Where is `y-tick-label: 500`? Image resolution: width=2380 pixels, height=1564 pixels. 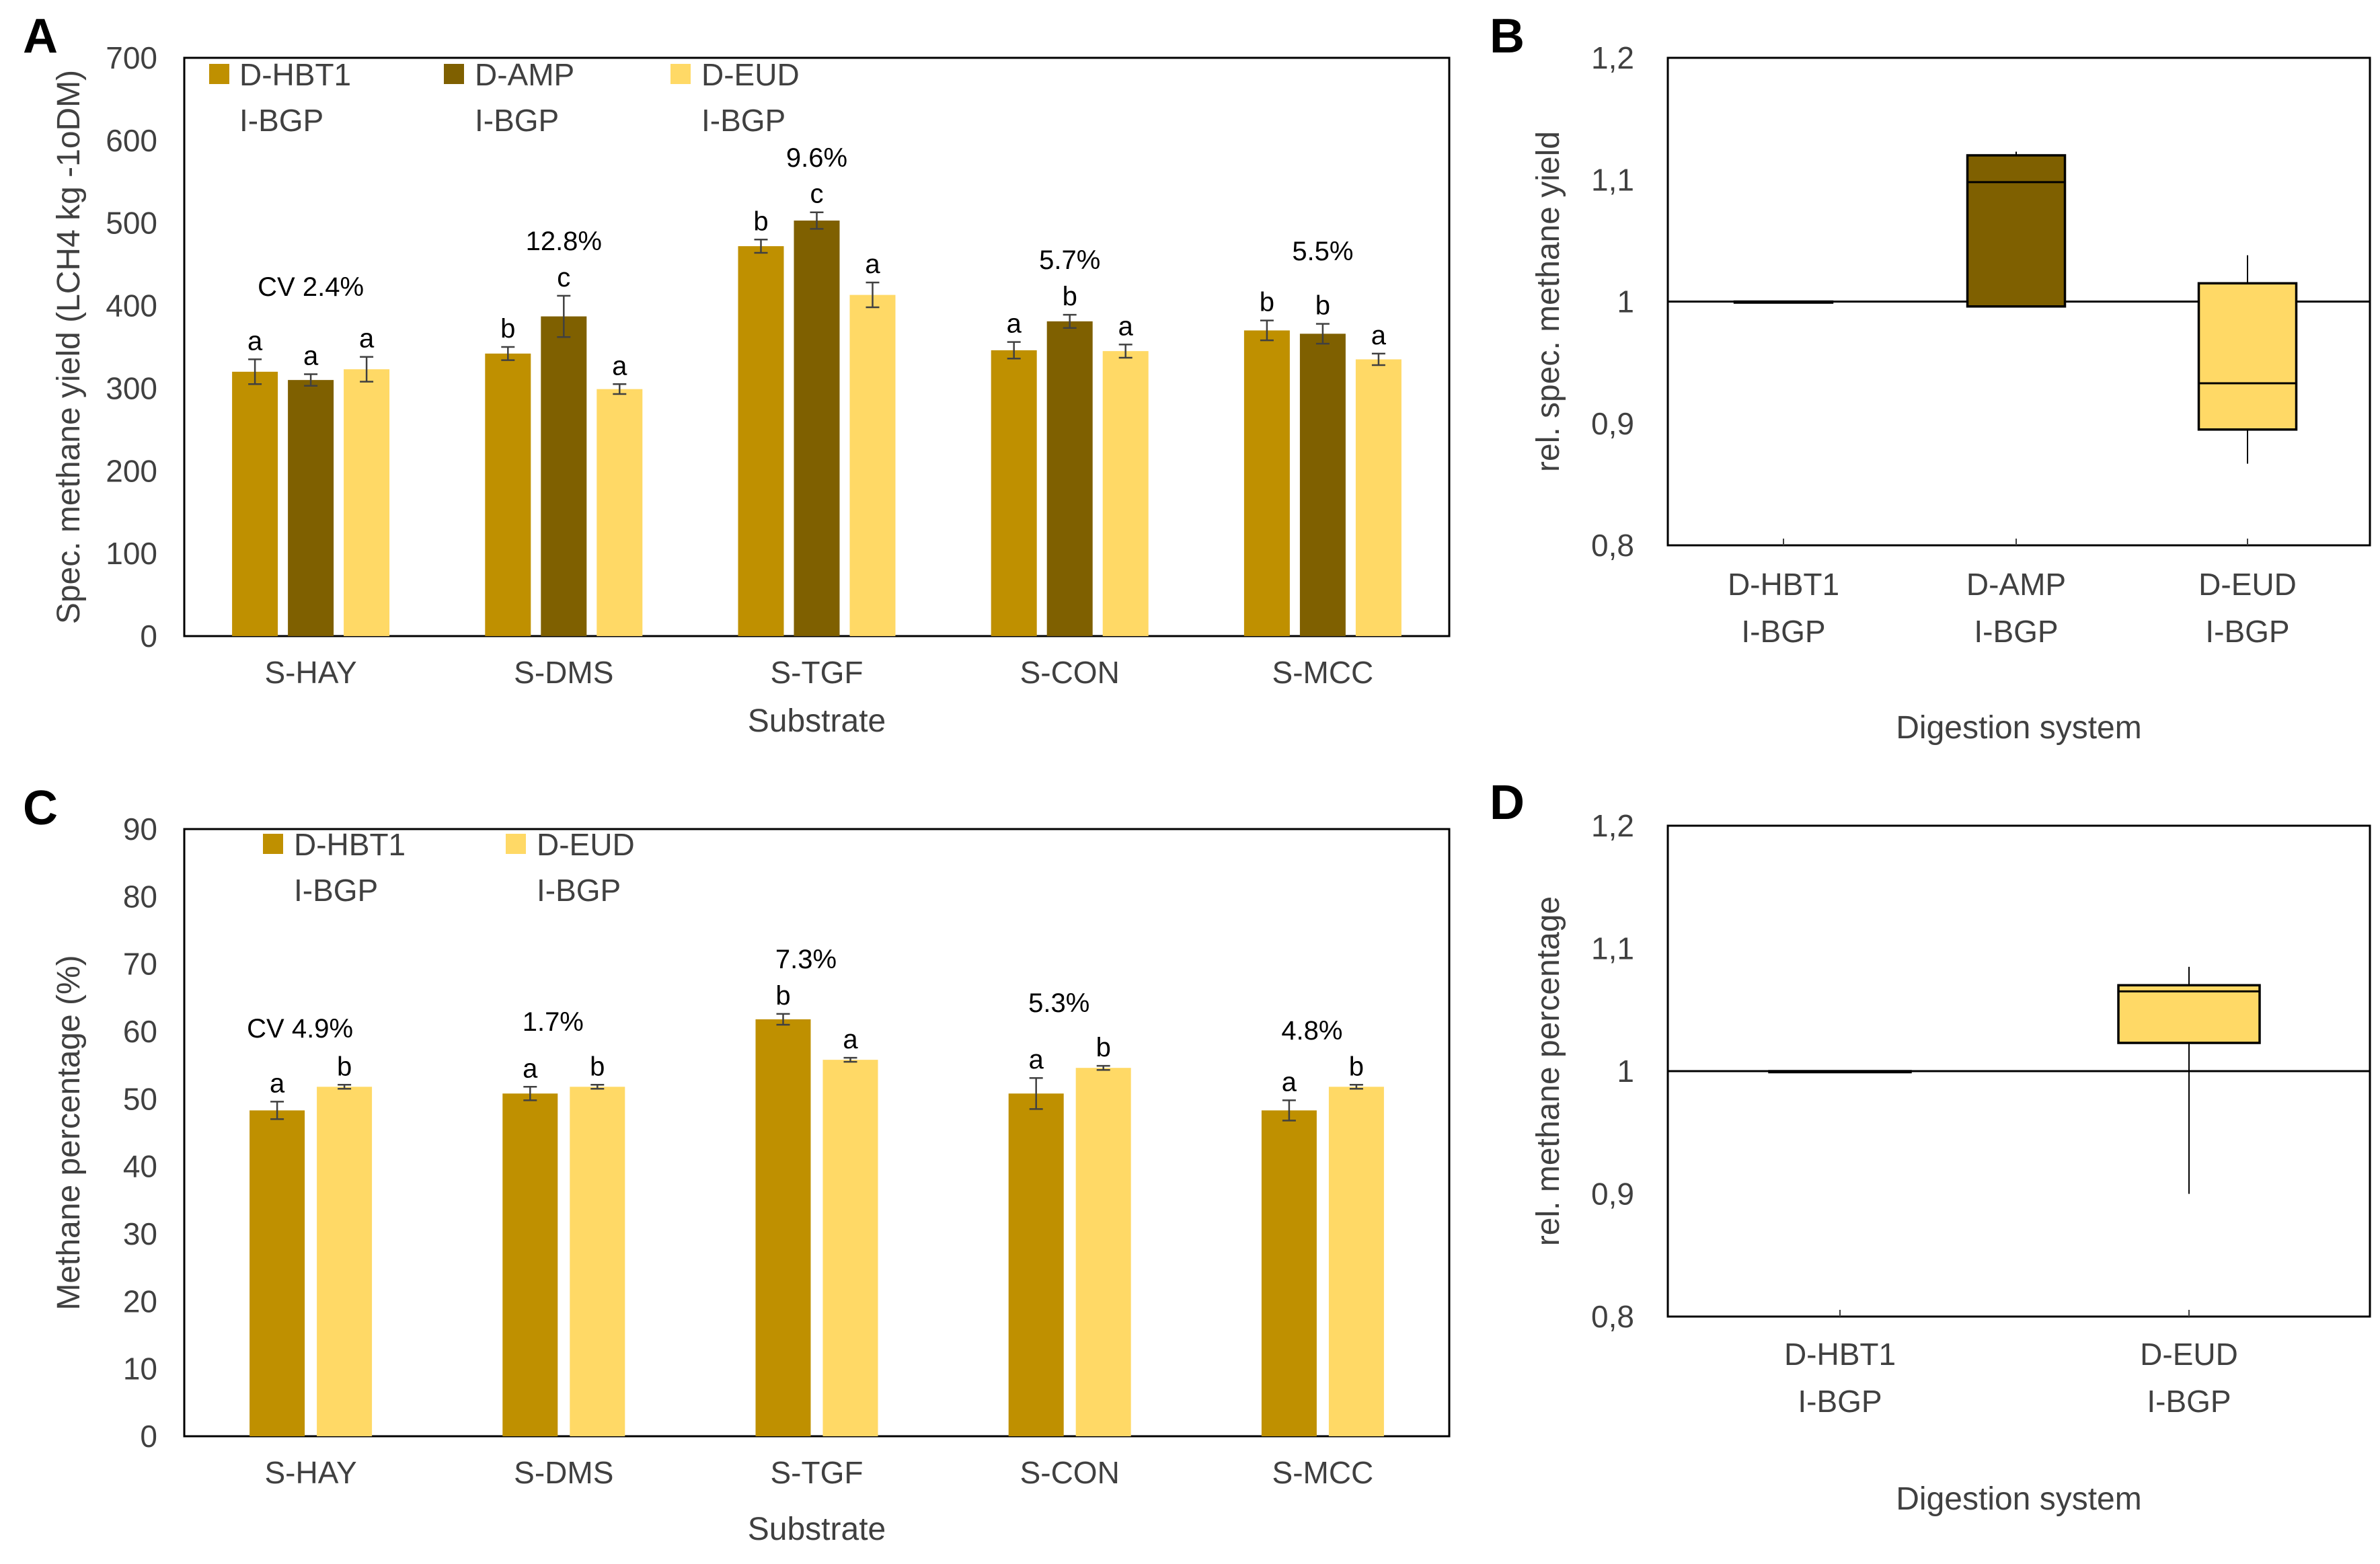
y-tick-label: 500 is located at coordinates (131, 223).